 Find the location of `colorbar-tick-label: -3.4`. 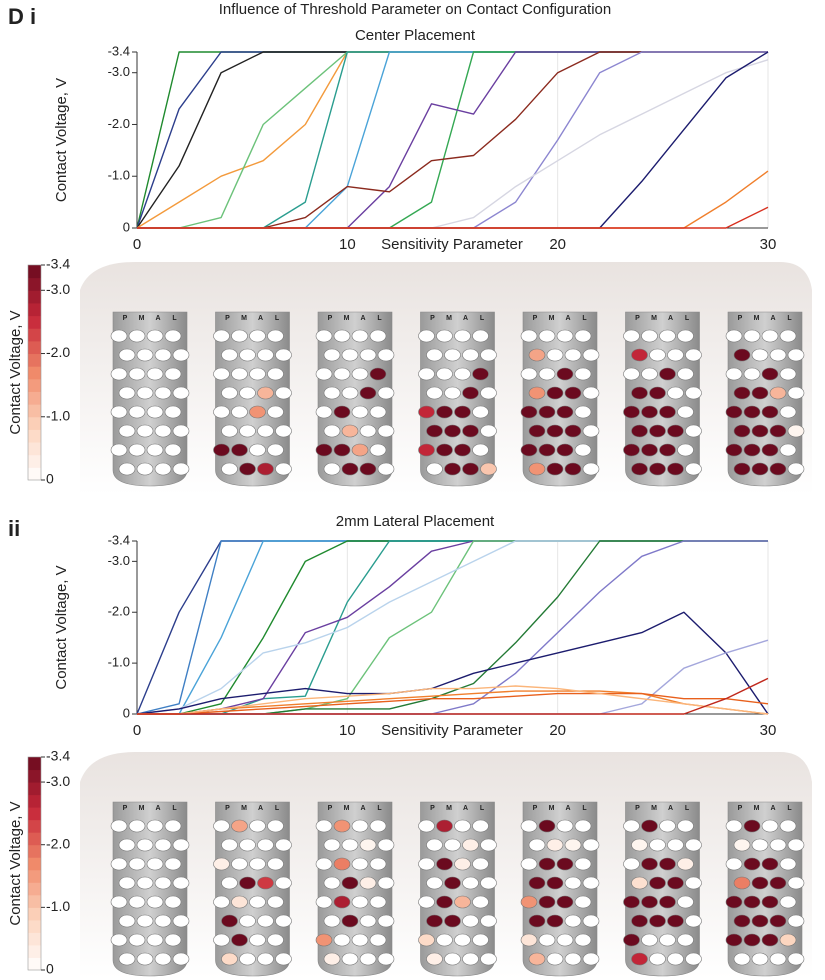

colorbar-tick-label: -3.4 is located at coordinates (58, 264).